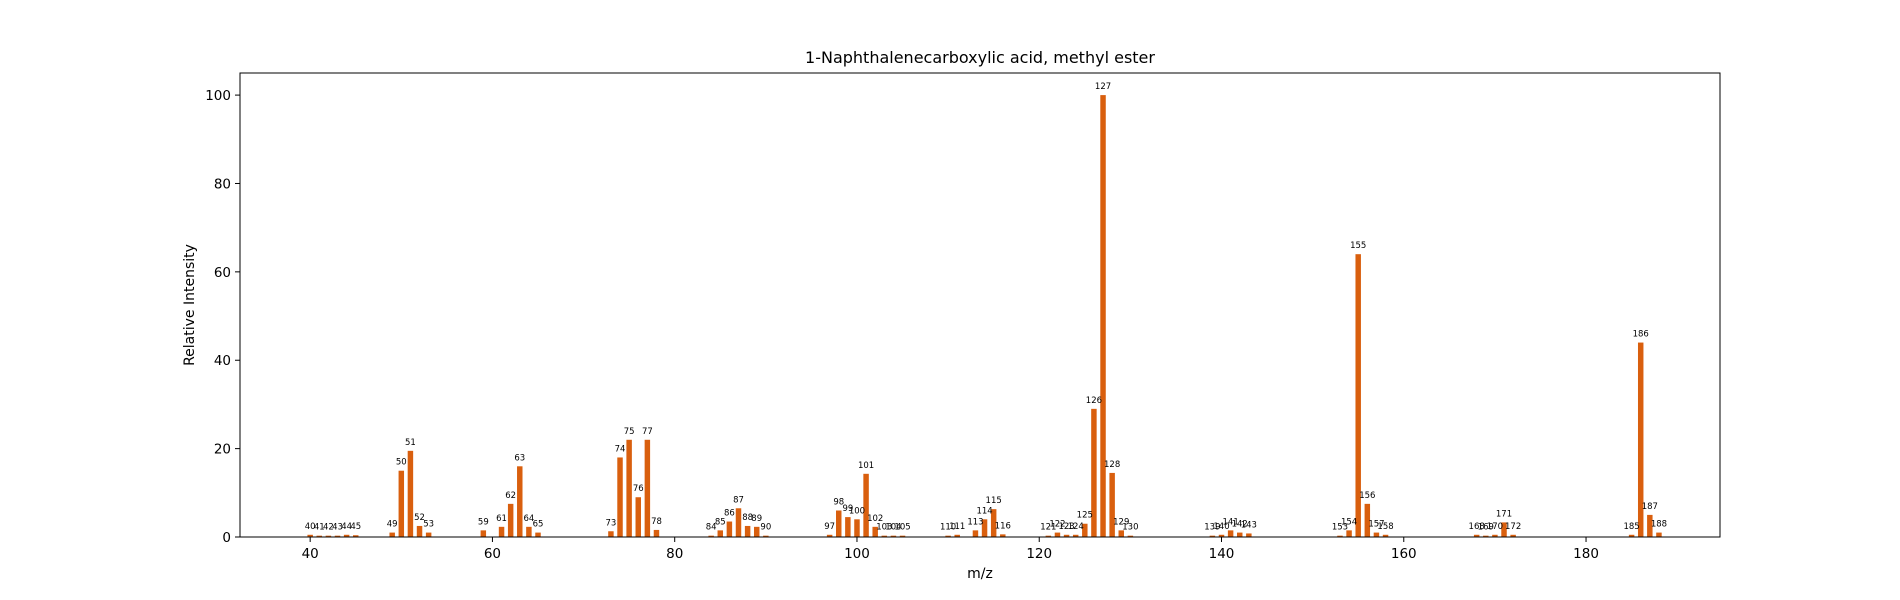 The width and height of the screenshot is (1900, 600). I want to click on peak-label-mz-53: 53, so click(428, 525).